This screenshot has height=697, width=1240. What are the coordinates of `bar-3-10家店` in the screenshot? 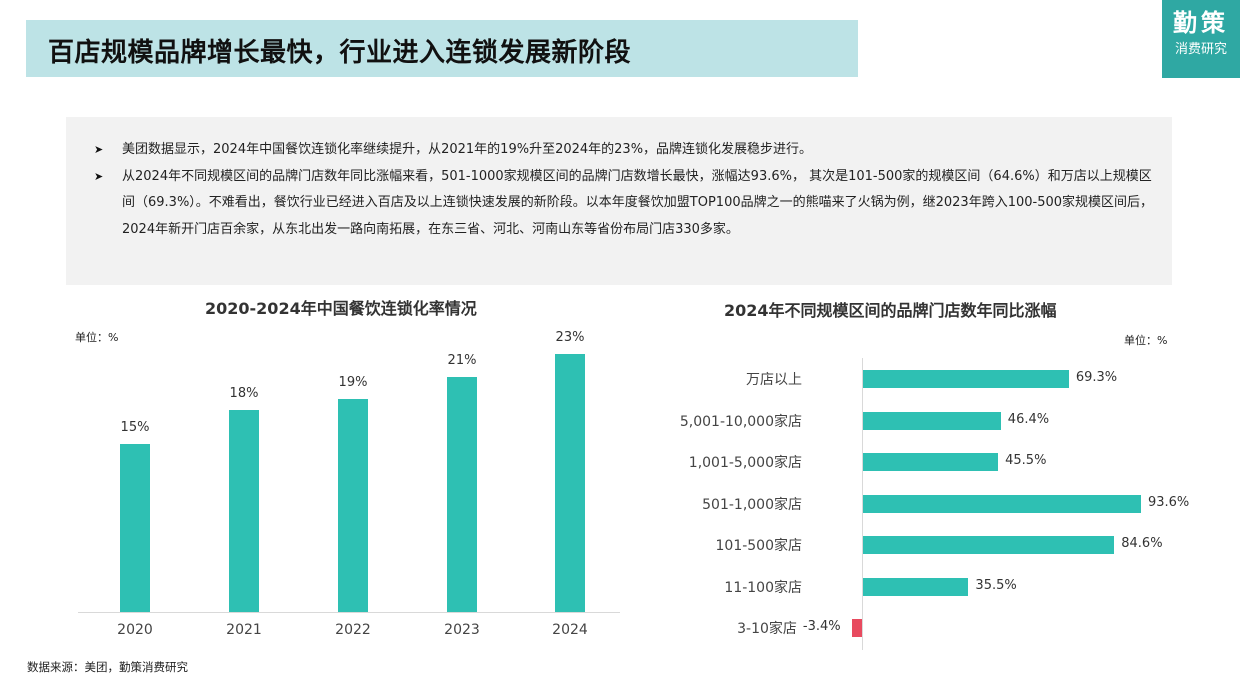 It's located at (856, 628).